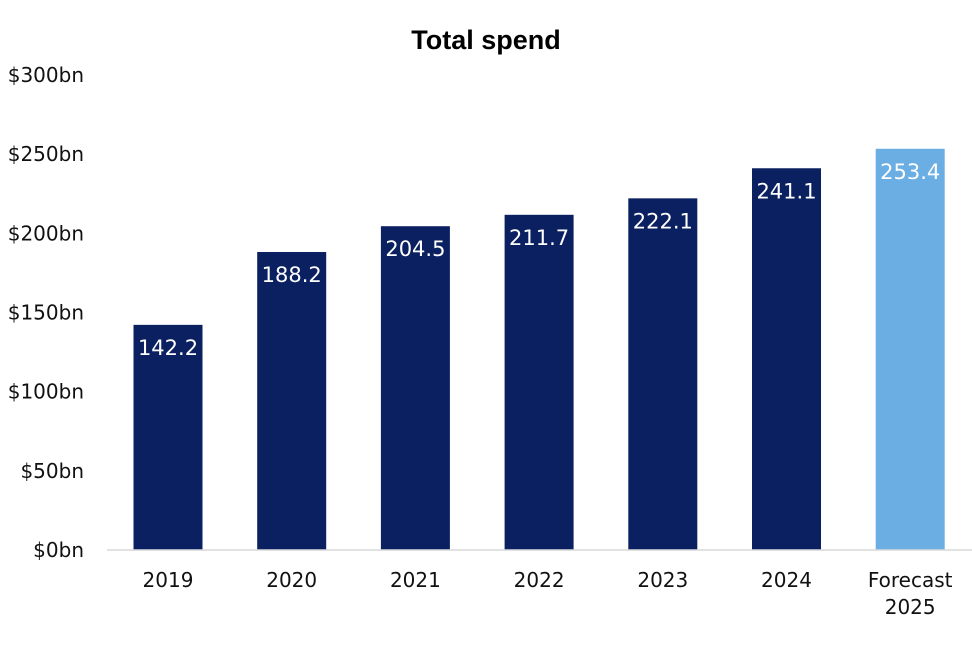  Describe the element at coordinates (910, 580) in the screenshot. I see `x-tick-label: Forecast` at that location.